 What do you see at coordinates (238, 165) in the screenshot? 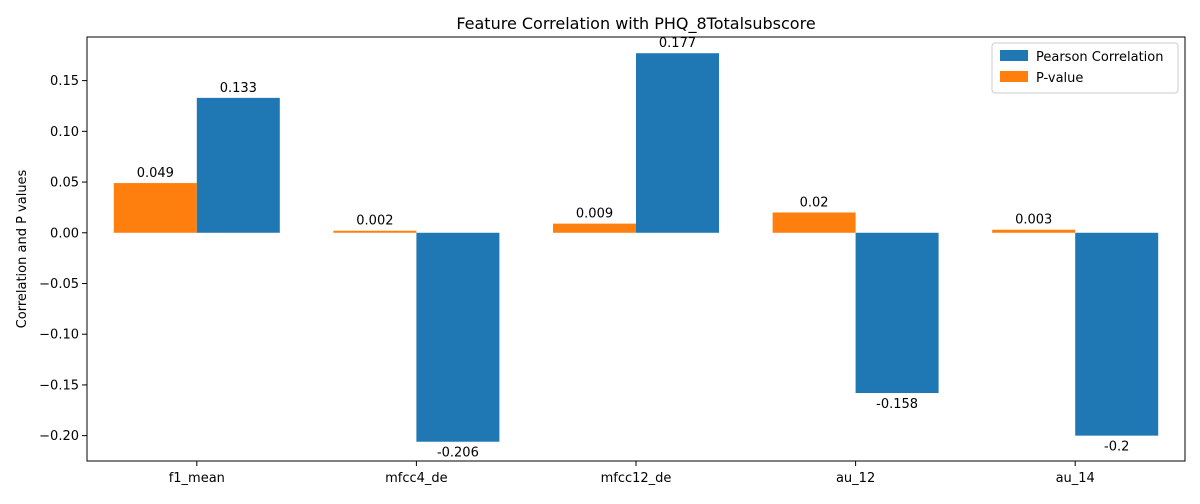
I see `bar-pearson-f1_mean` at bounding box center [238, 165].